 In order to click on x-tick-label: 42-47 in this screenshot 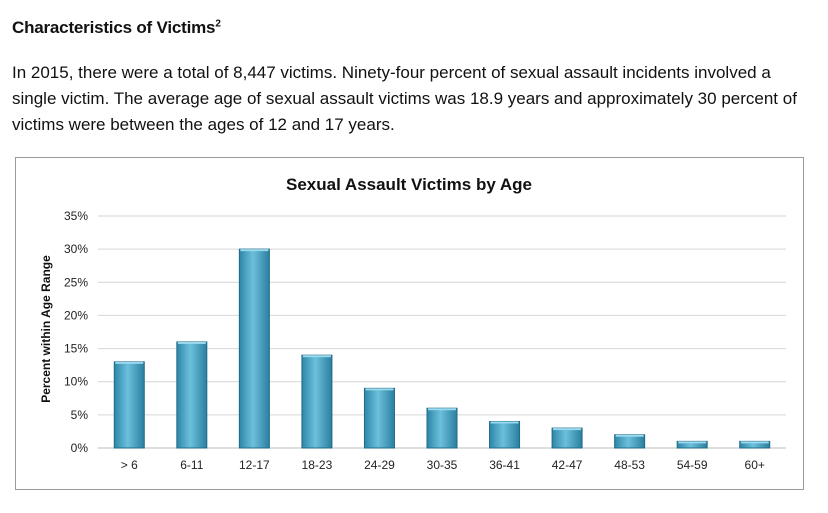, I will do `click(567, 465)`.